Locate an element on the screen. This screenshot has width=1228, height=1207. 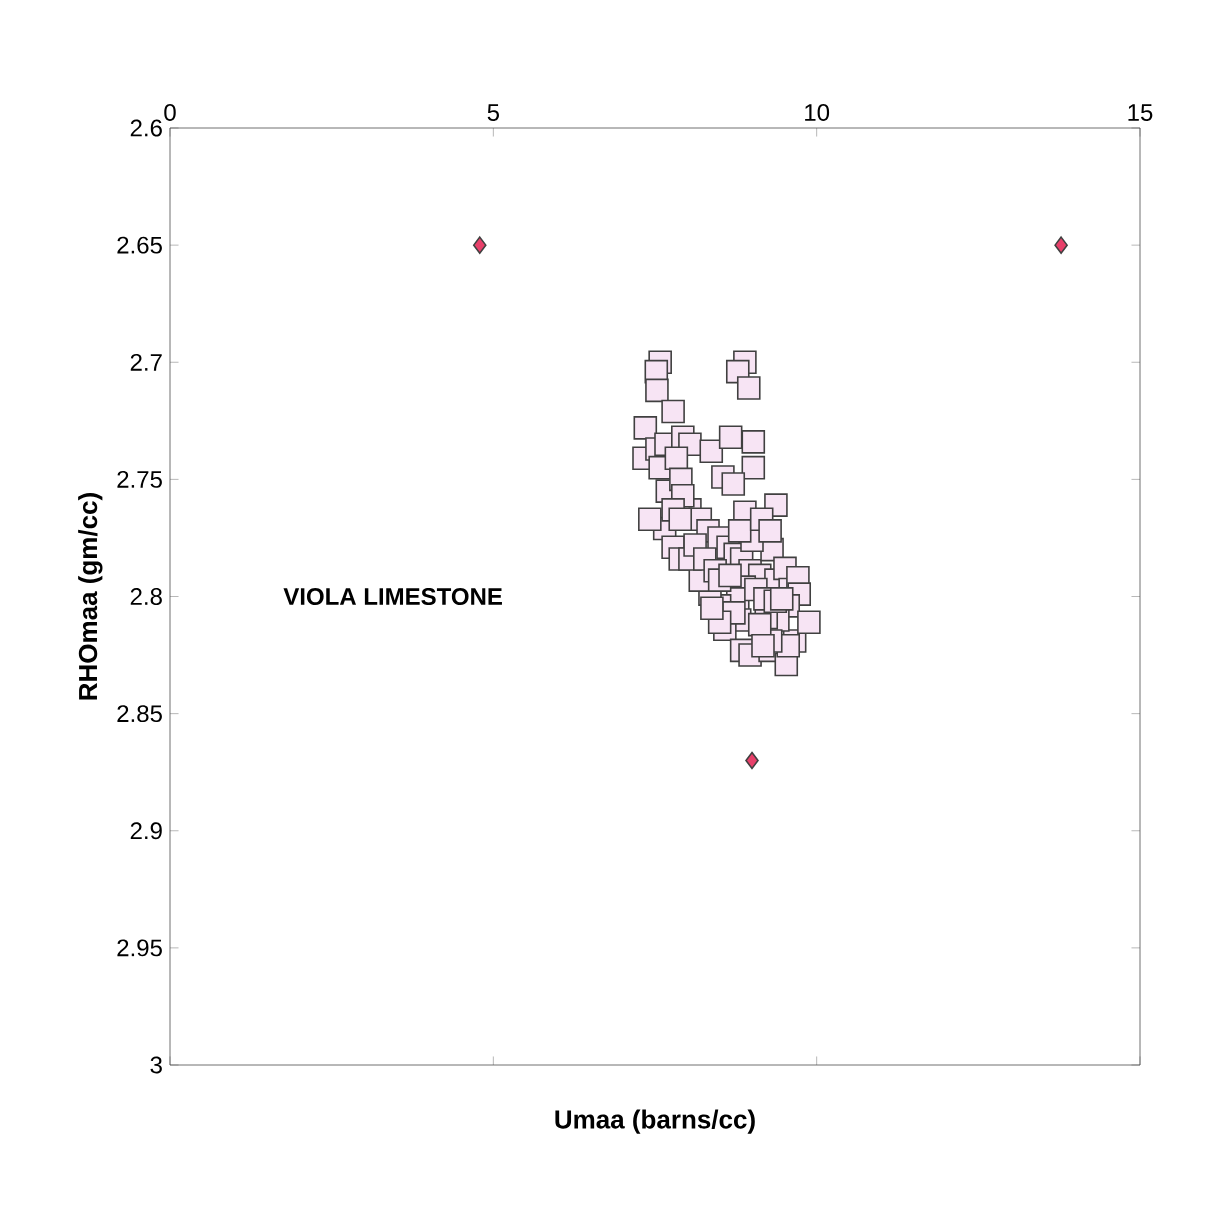
y-tick-label: 2.6 is located at coordinates (146, 128).